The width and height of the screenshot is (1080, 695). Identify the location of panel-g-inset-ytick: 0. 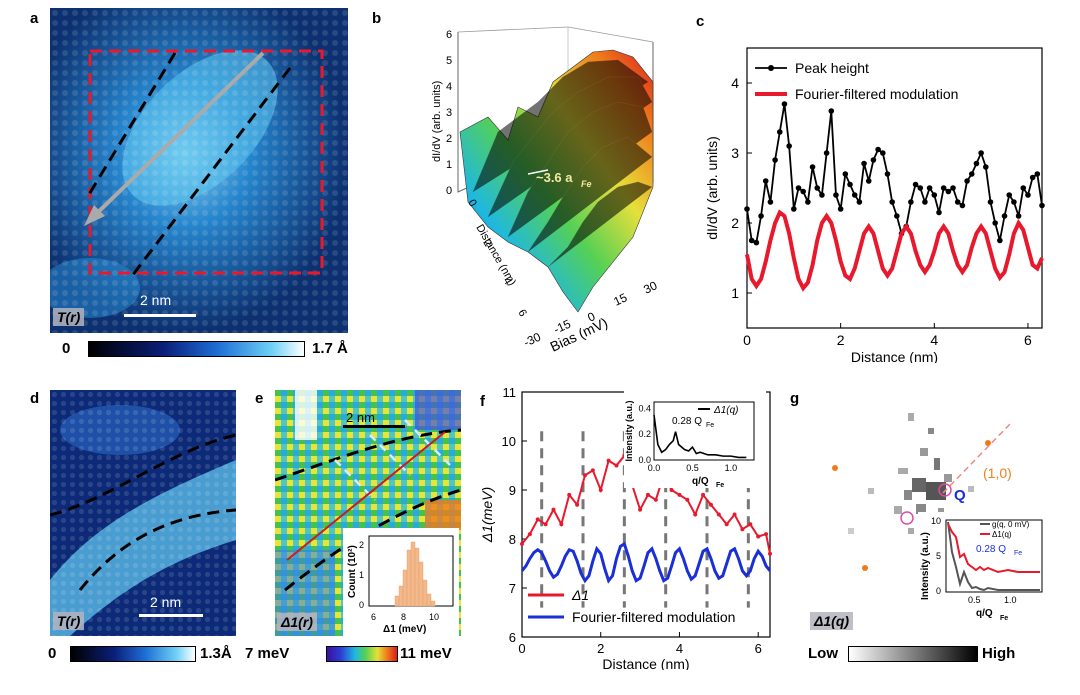
(938, 591).